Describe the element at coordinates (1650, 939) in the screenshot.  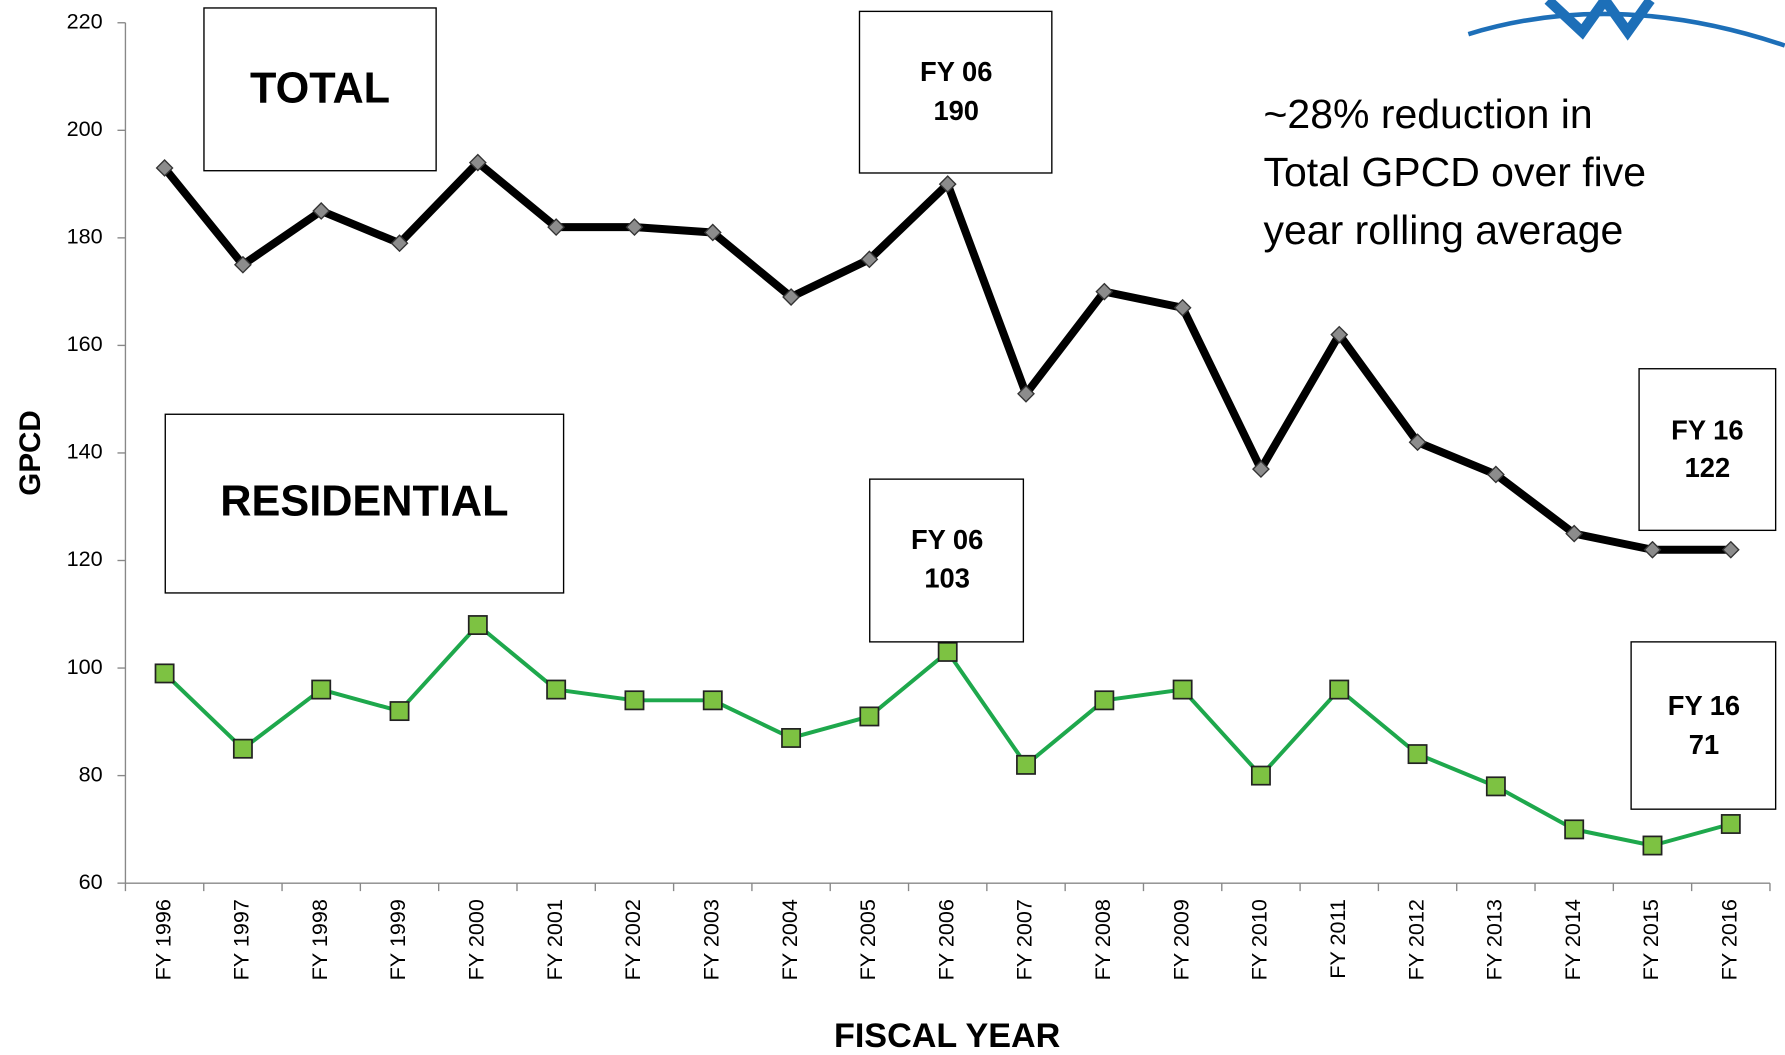
I see `x-tick-label: FY 2015` at that location.